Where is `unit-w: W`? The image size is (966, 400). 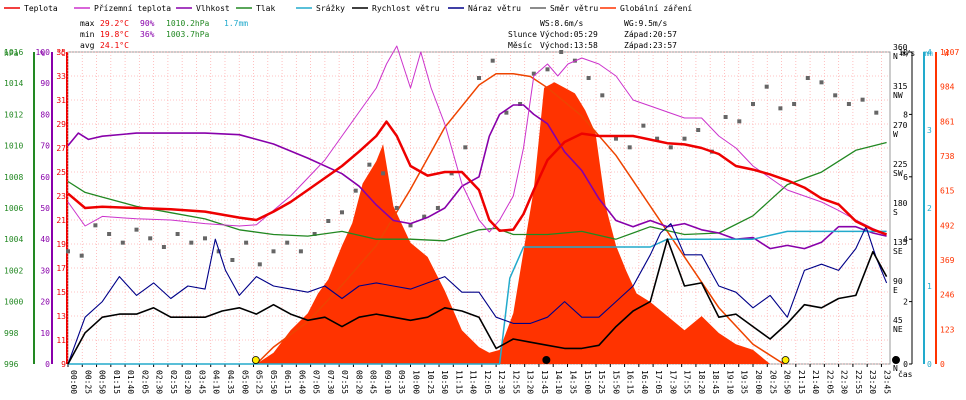 unit-w: W is located at coordinates (946, 53).